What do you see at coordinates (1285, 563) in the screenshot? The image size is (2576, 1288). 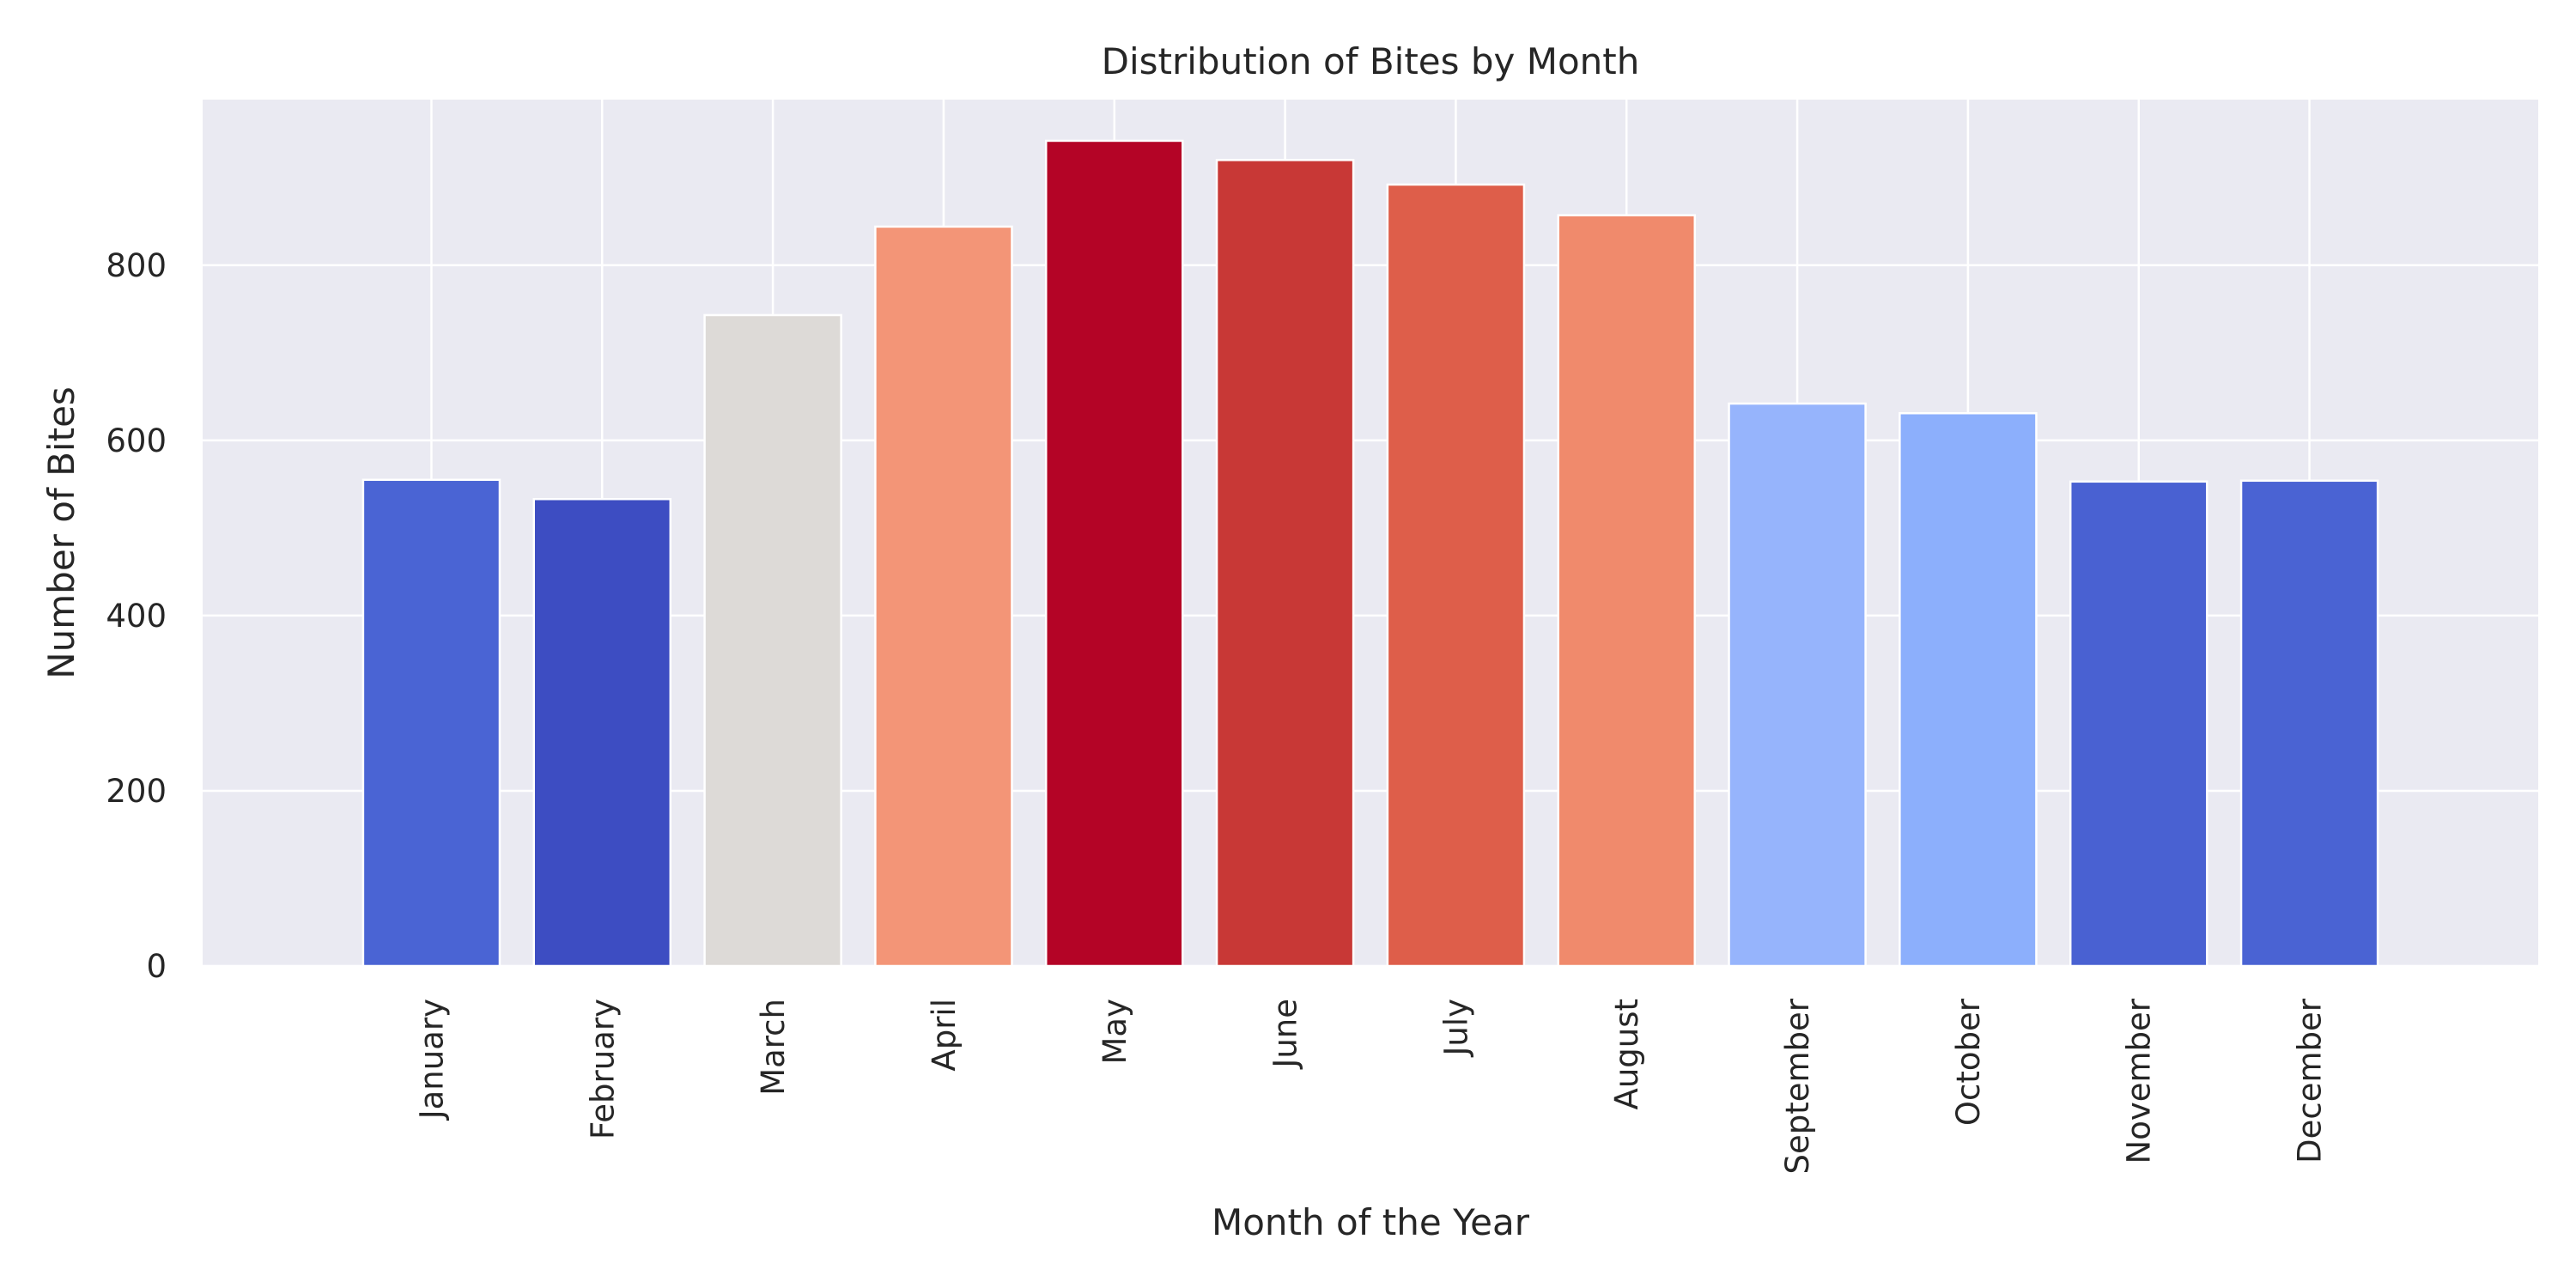 I see `bar-june` at bounding box center [1285, 563].